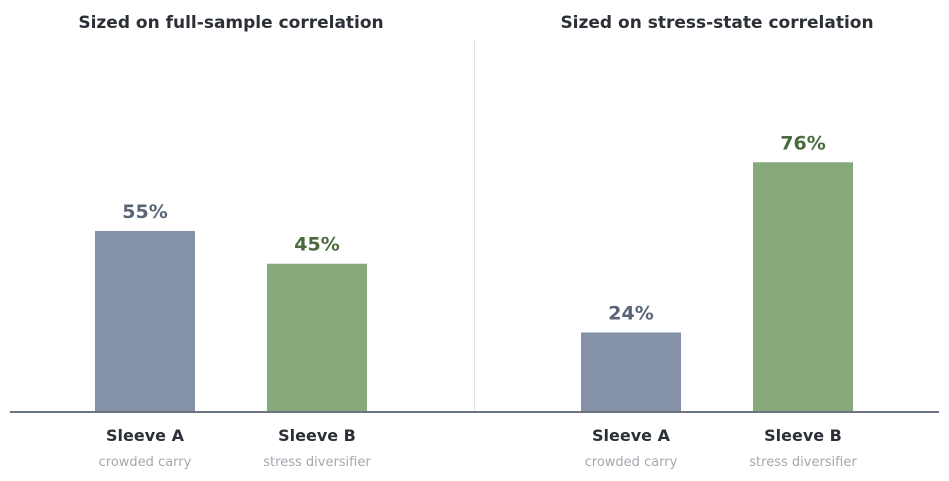 The width and height of the screenshot is (949, 481). What do you see at coordinates (630, 313) in the screenshot?
I see `data-label: 24%` at bounding box center [630, 313].